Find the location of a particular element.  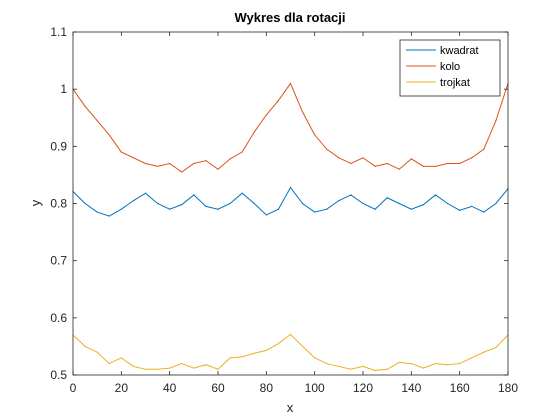

x-tick-label: 80 is located at coordinates (267, 388).